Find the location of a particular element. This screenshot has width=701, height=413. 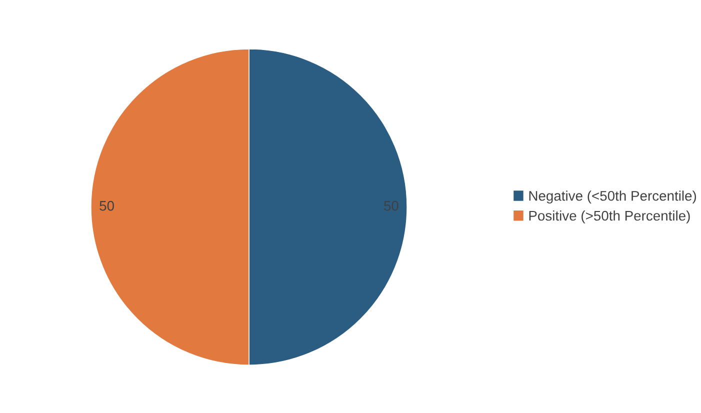

legend-label: Positive (>50th Percentile) is located at coordinates (609, 217).